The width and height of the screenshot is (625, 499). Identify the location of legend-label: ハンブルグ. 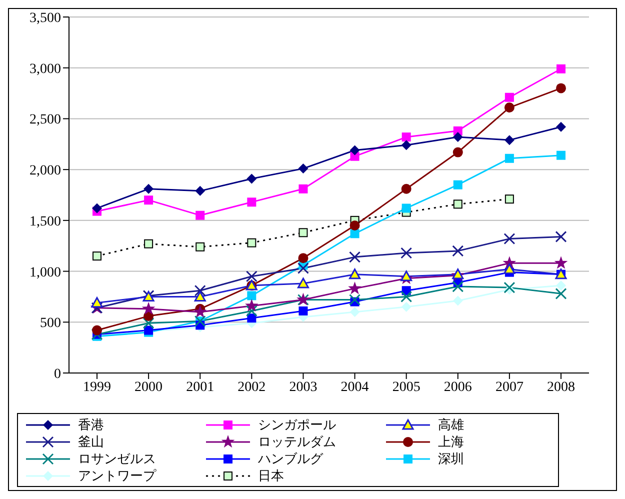
(290, 459).